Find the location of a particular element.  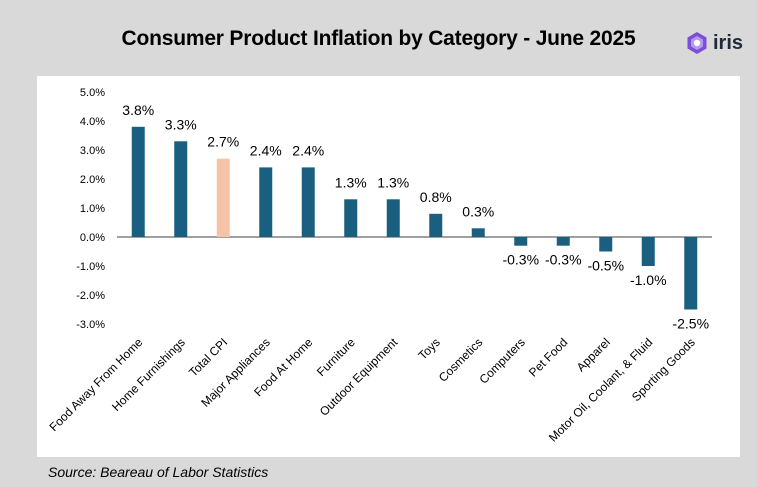

x-tick-label: Pet Food is located at coordinates (548, 357).